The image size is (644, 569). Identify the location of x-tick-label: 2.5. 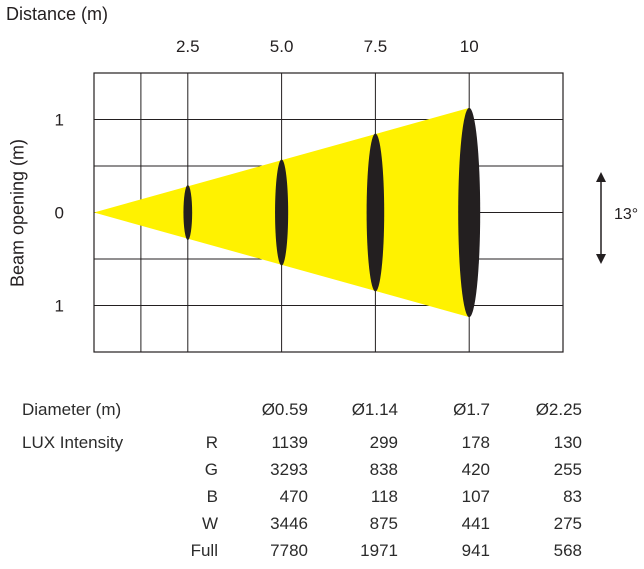
(188, 46).